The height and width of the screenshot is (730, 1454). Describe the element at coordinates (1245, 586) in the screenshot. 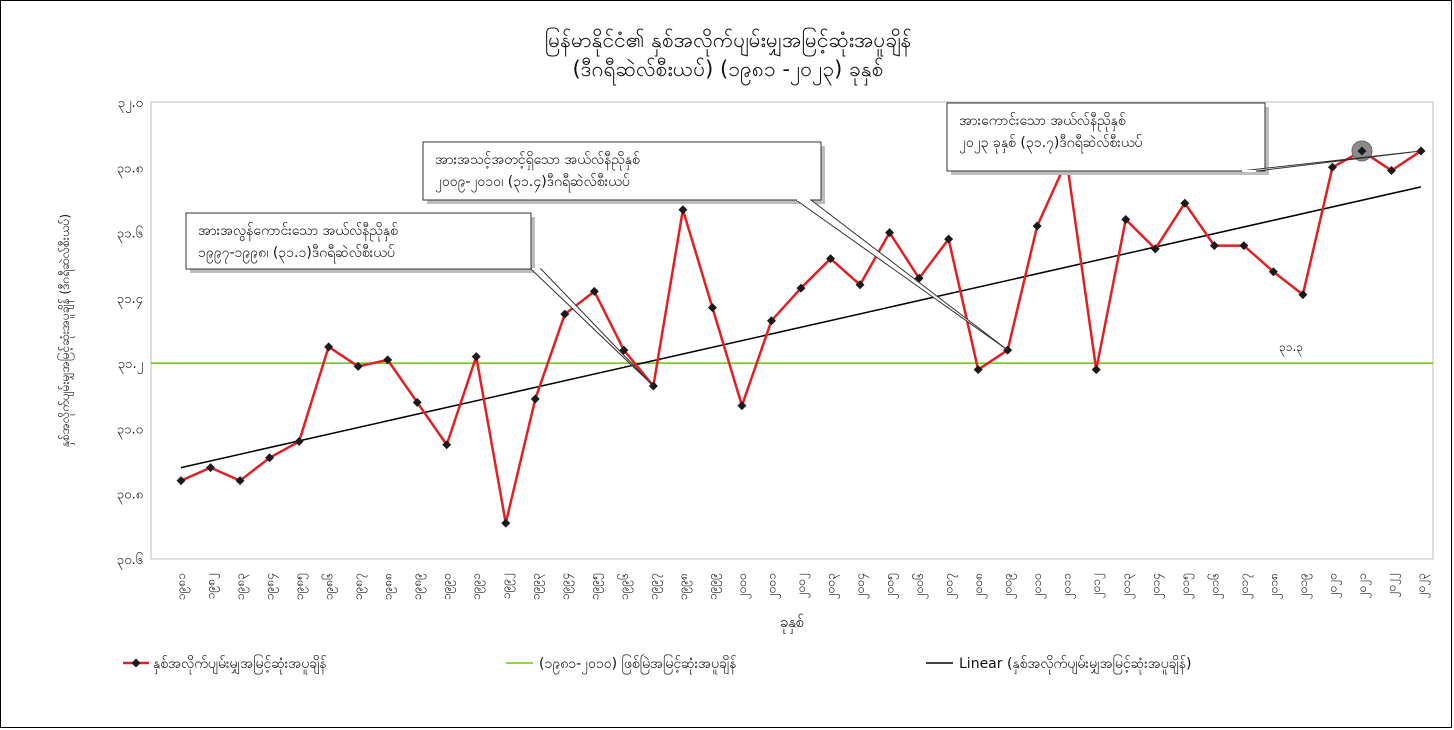

I see `x-tick-label: ၂၀၁၇` at that location.